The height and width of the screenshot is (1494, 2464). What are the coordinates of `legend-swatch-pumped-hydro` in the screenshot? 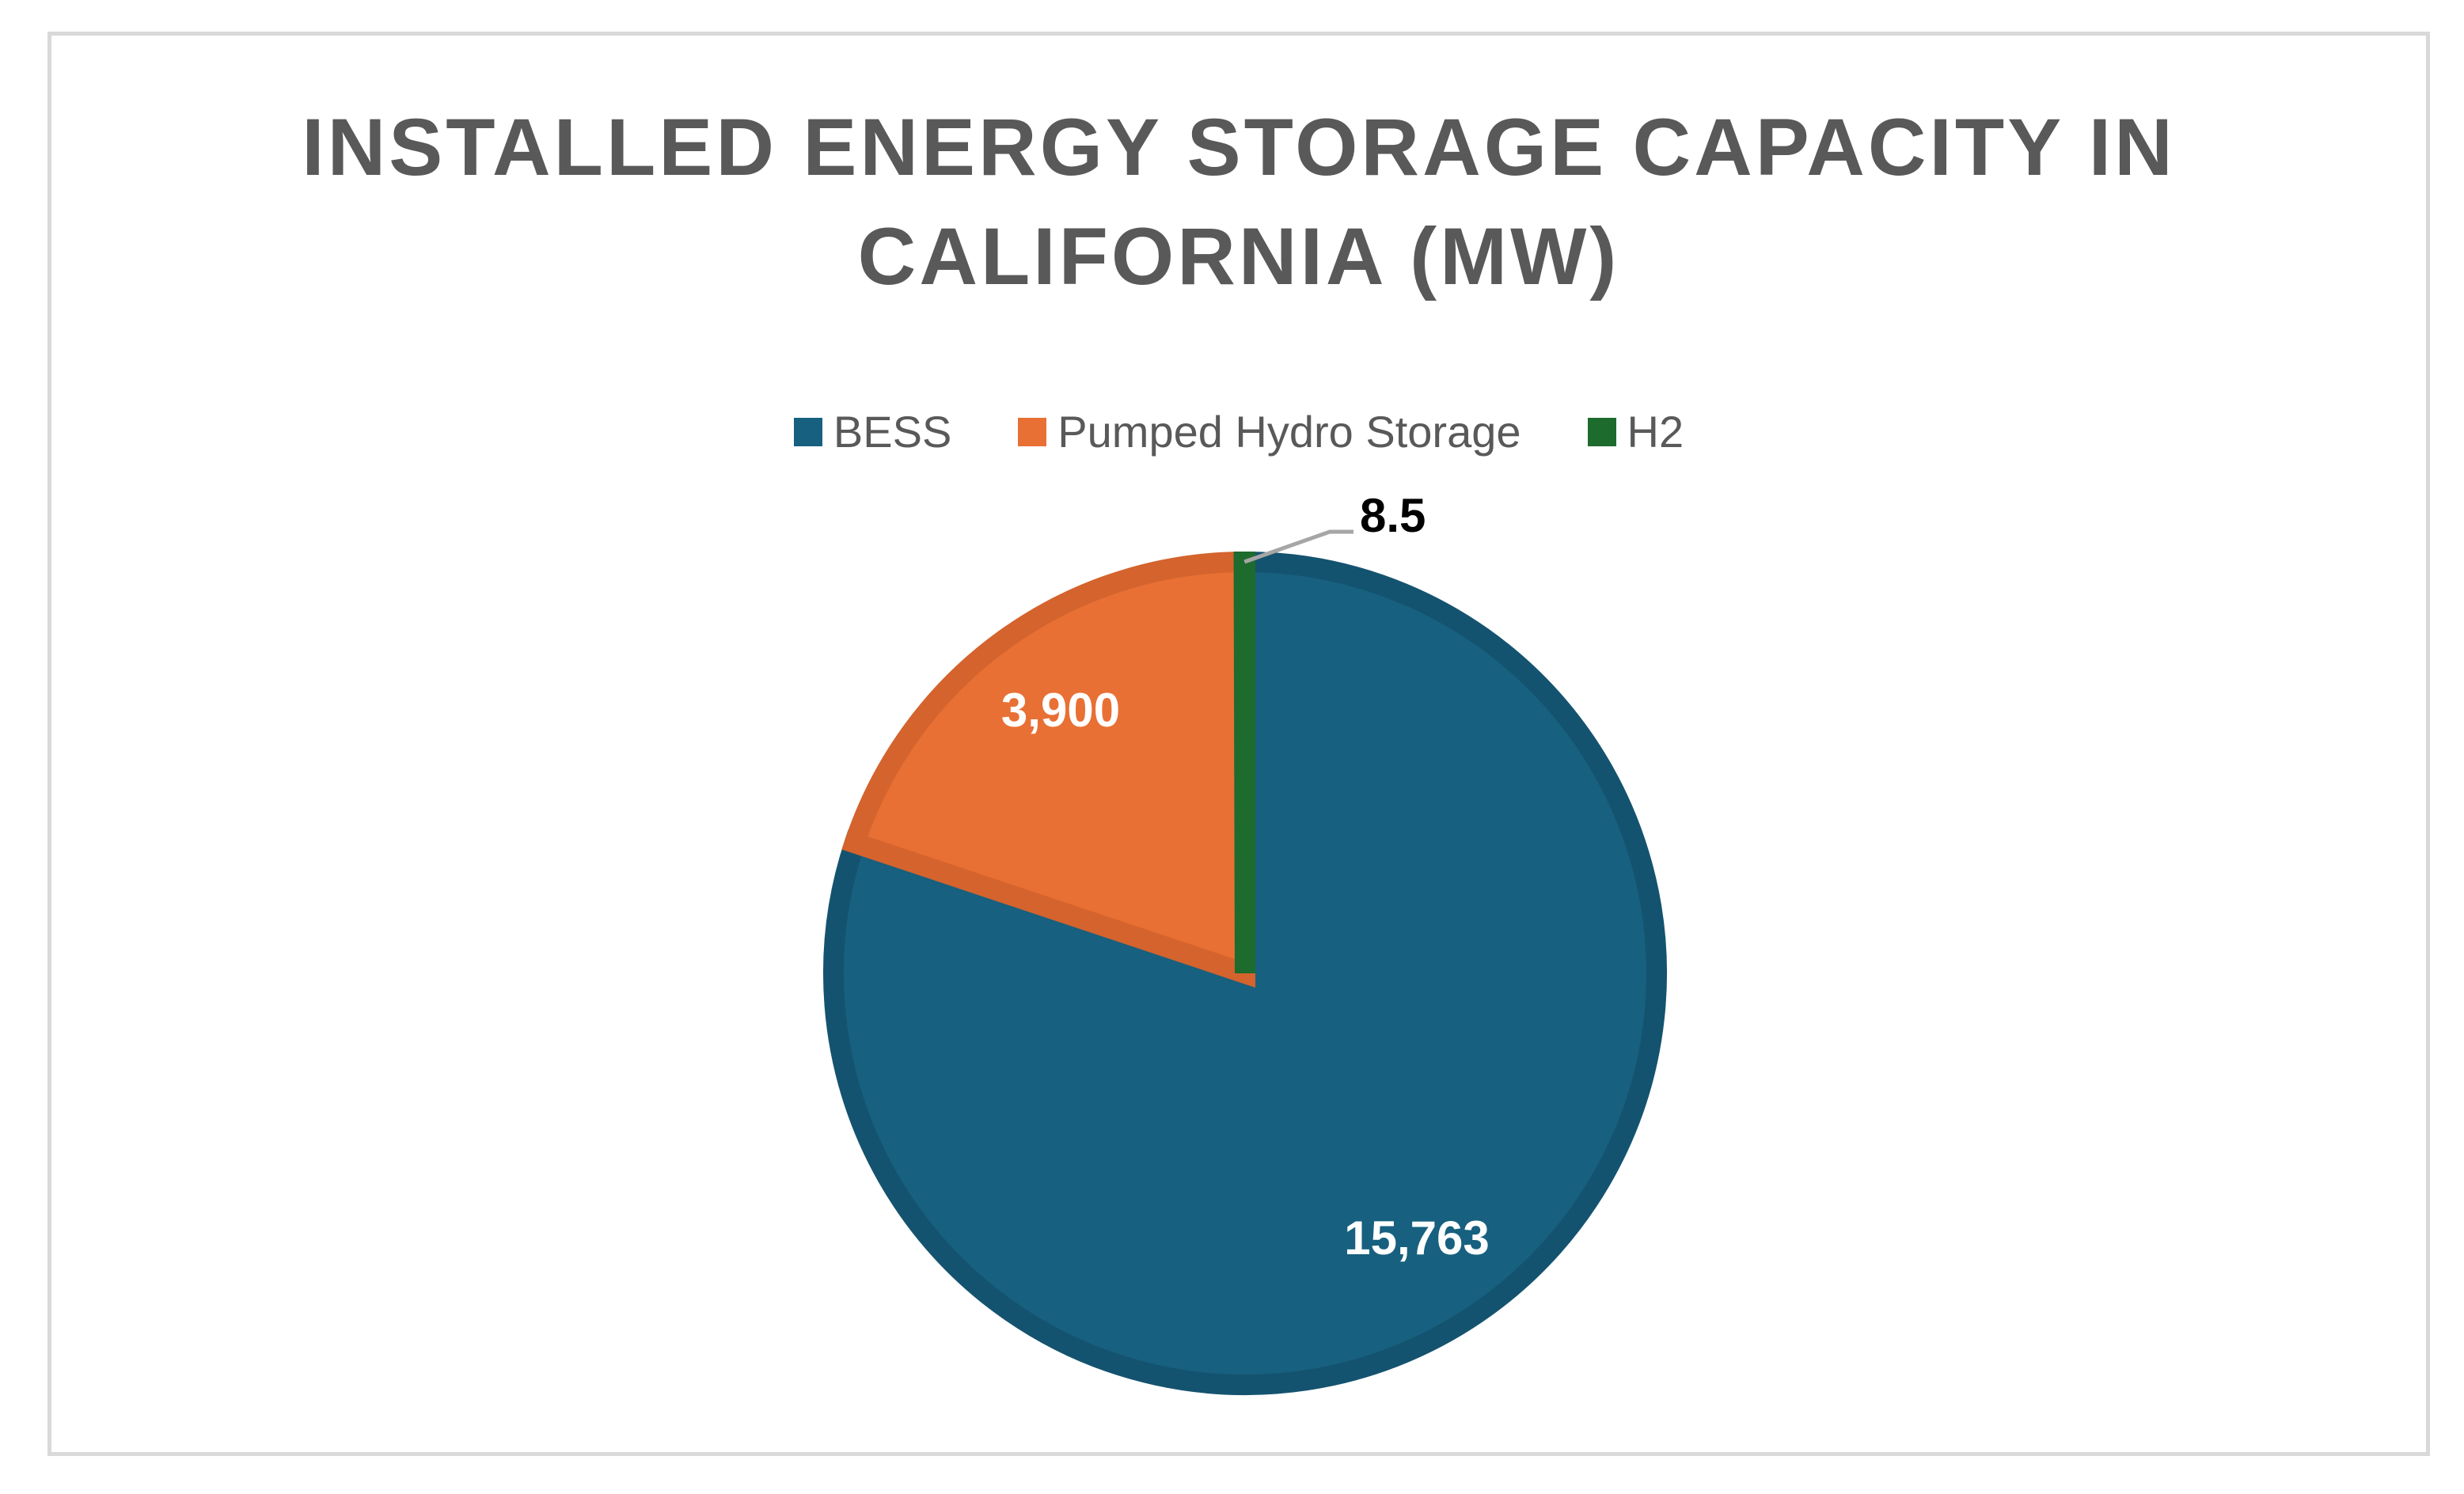 It's located at (1032, 431).